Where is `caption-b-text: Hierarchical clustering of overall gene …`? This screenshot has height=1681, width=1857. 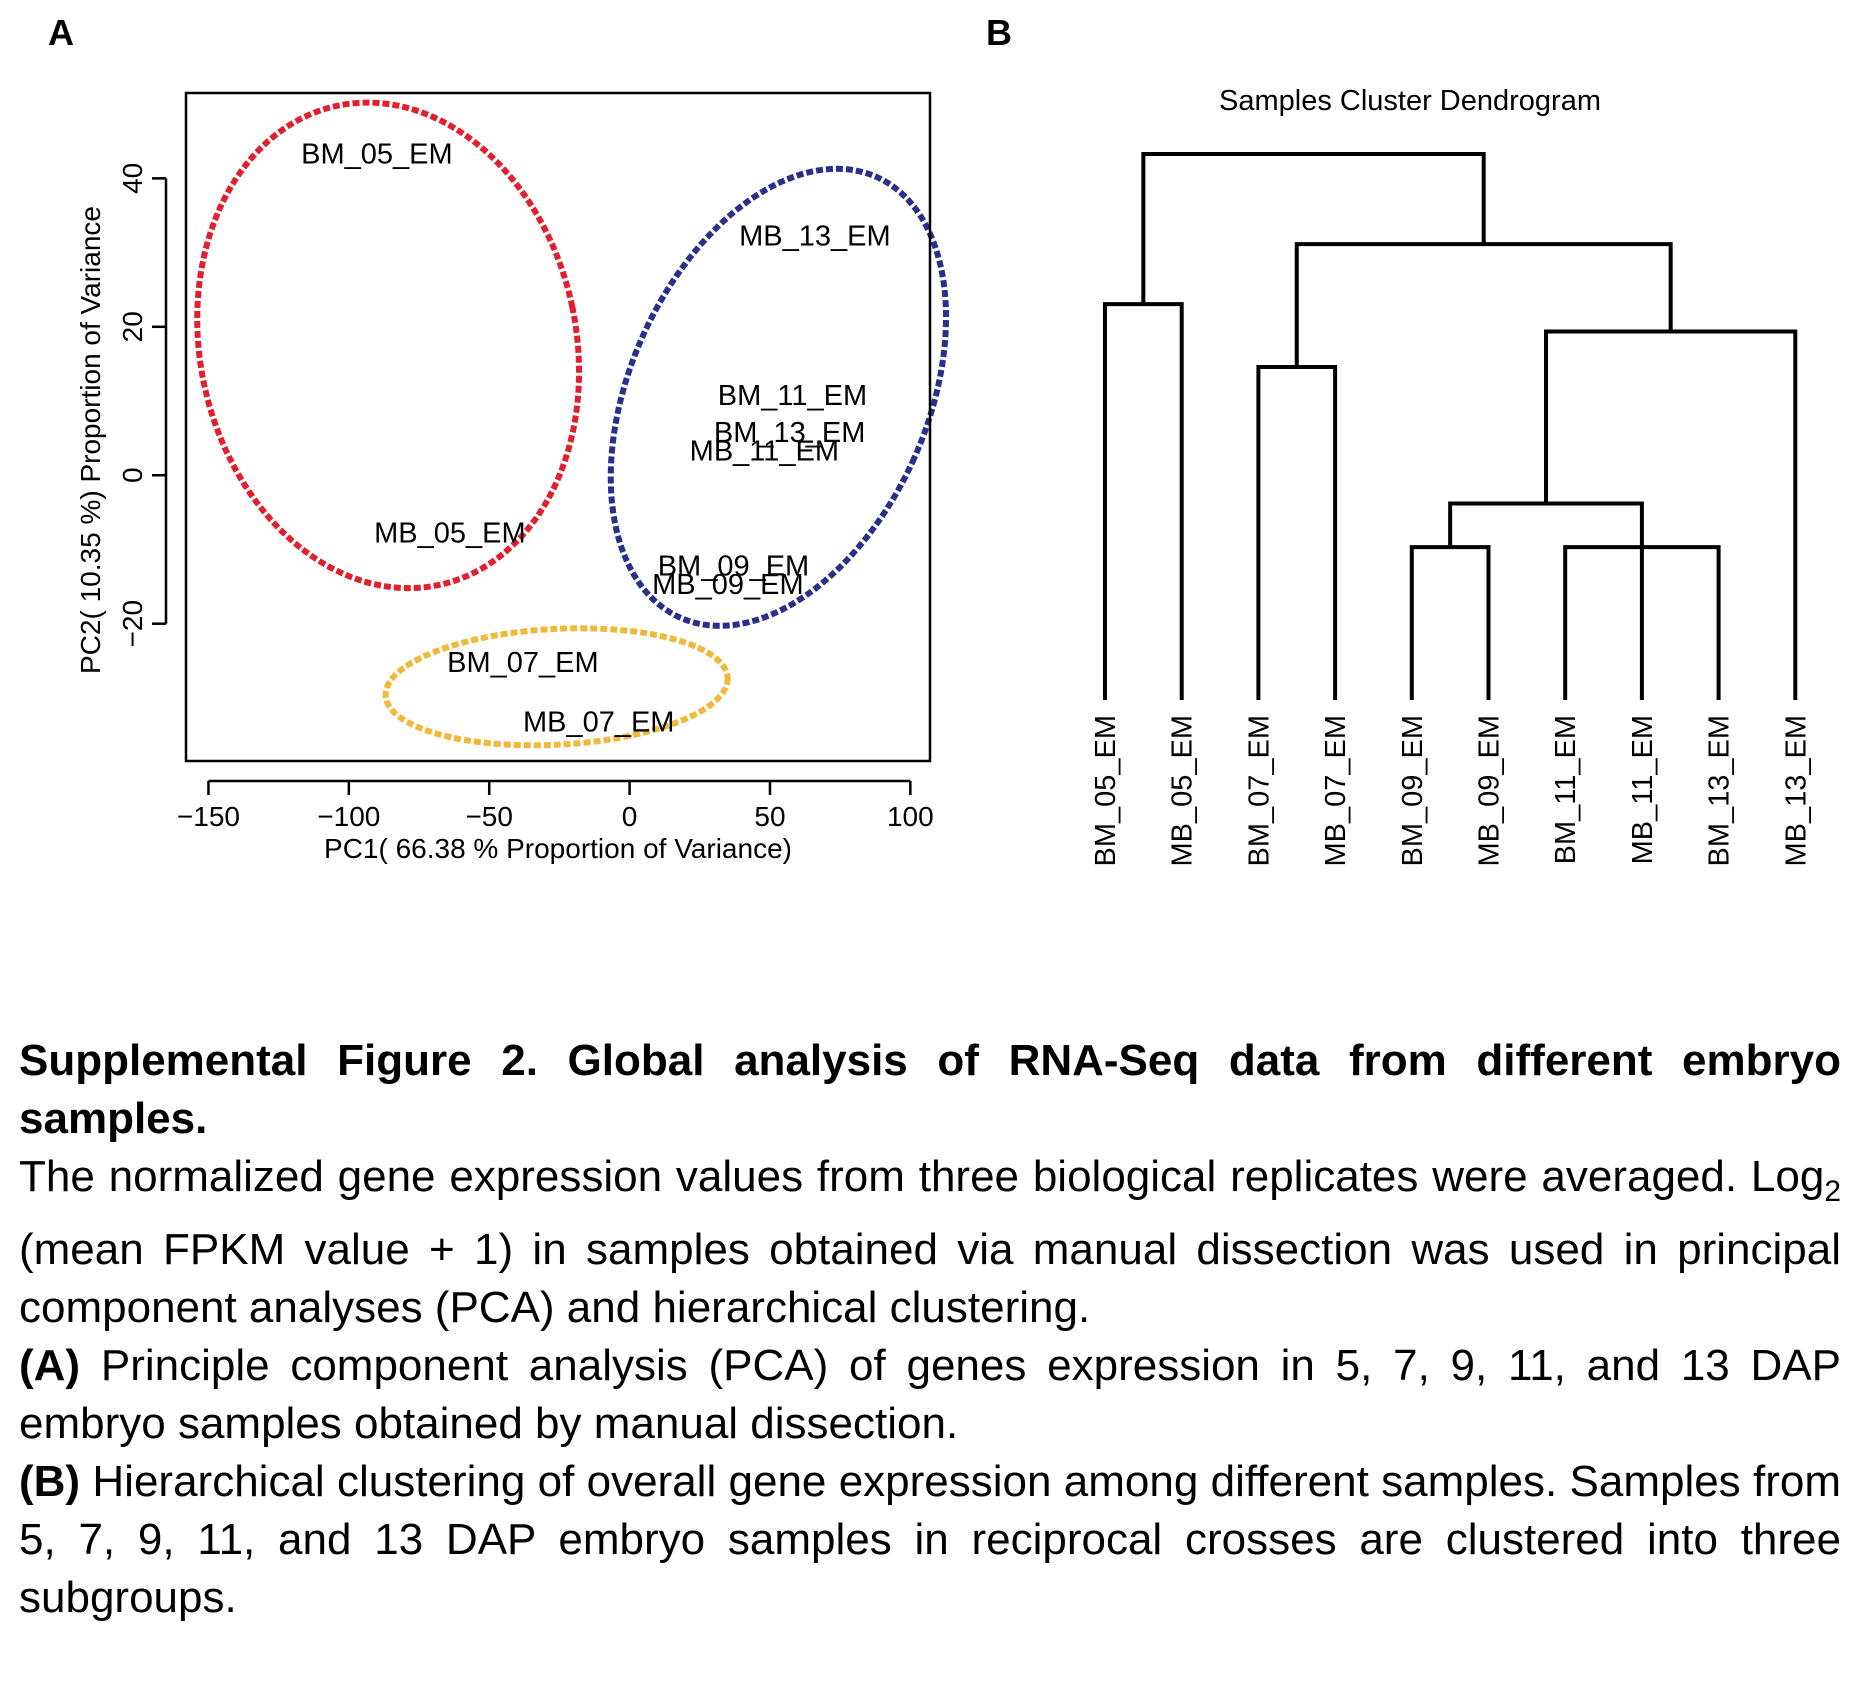 caption-b-text: Hierarchical clustering of overall gene … is located at coordinates (930, 1539).